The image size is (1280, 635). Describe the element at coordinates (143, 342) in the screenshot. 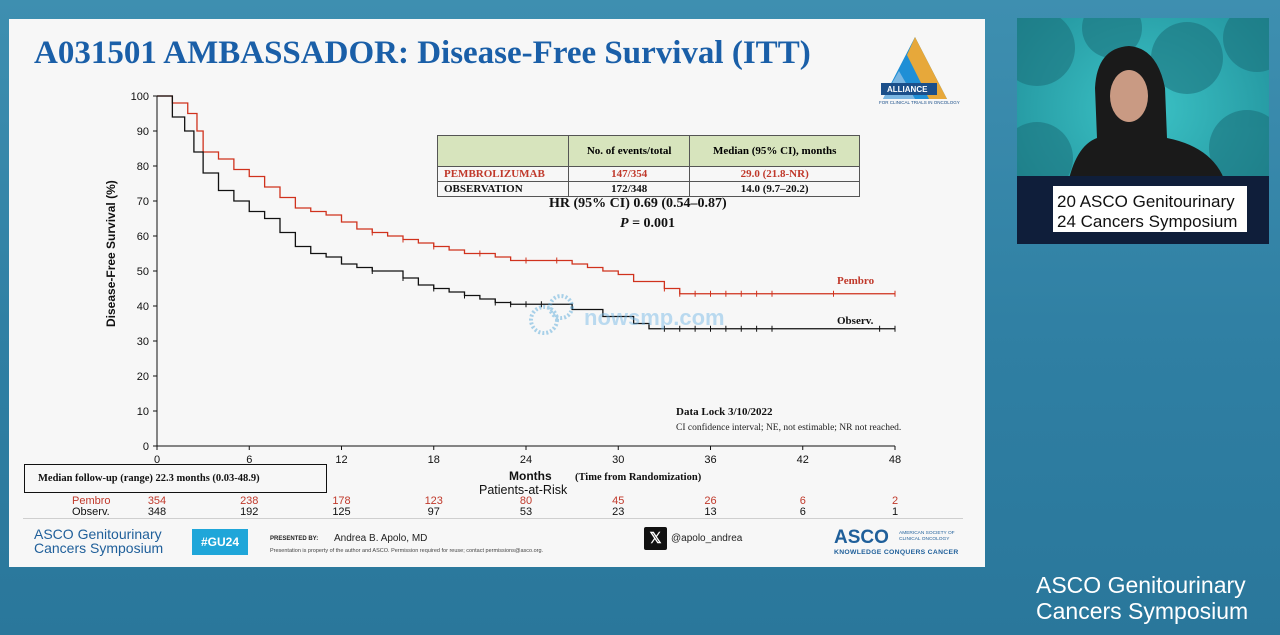

I see `y-tick-label: 30` at that location.